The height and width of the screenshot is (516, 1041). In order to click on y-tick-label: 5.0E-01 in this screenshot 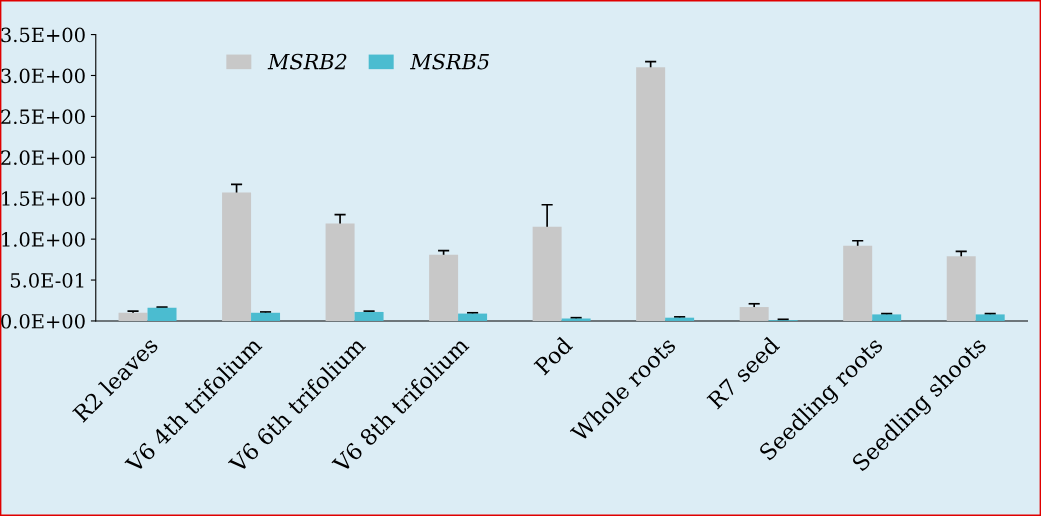, I will do `click(47, 280)`.